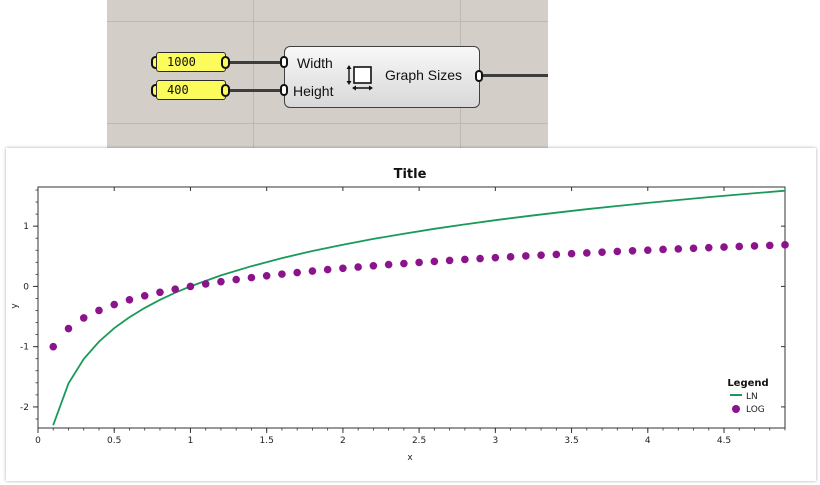  I want to click on x-axis-title: x, so click(410, 458).